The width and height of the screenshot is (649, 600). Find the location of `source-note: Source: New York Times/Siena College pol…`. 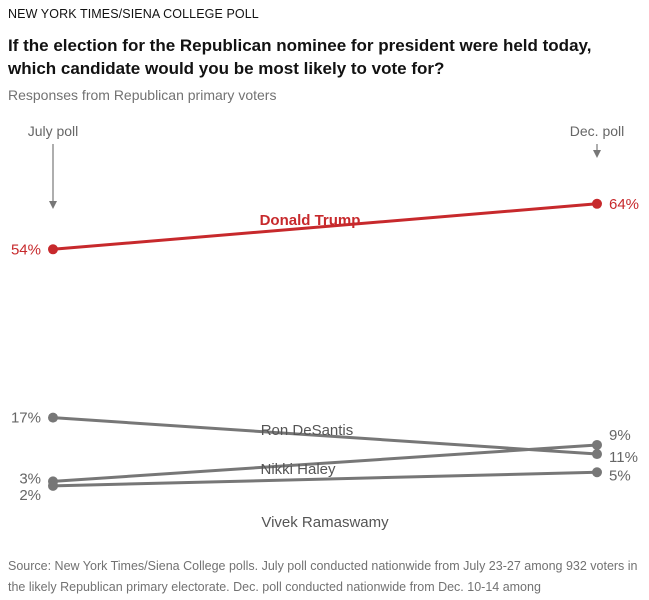

source-note: Source: New York Times/Siena College pol… is located at coordinates (323, 576).